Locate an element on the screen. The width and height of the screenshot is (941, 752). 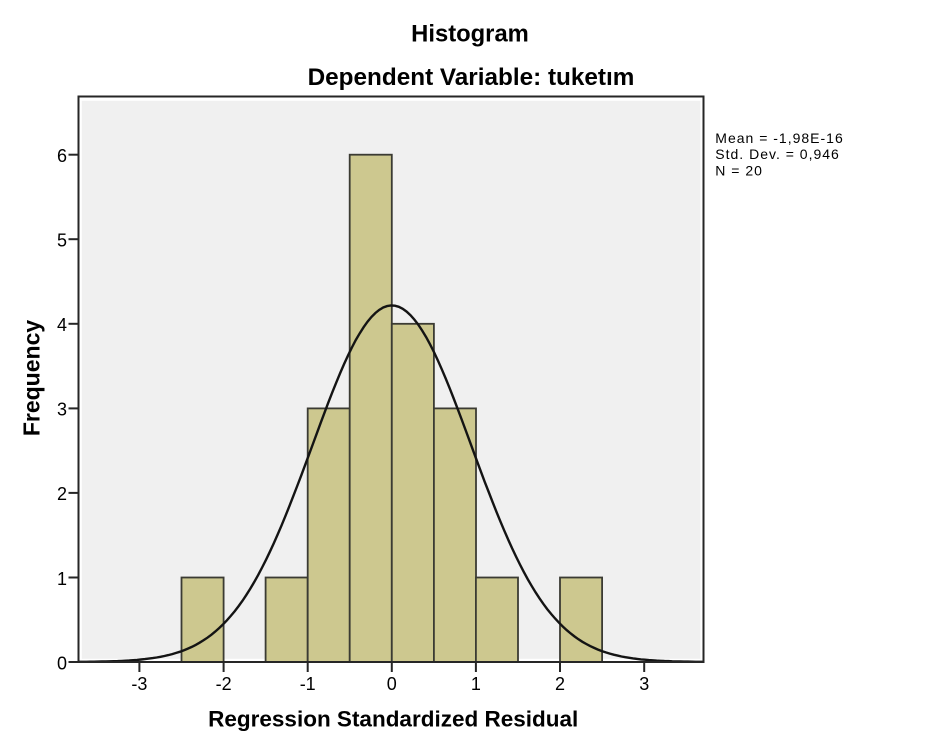
svg-text: Mean = -1,98E-16 is located at coordinates (779, 138).